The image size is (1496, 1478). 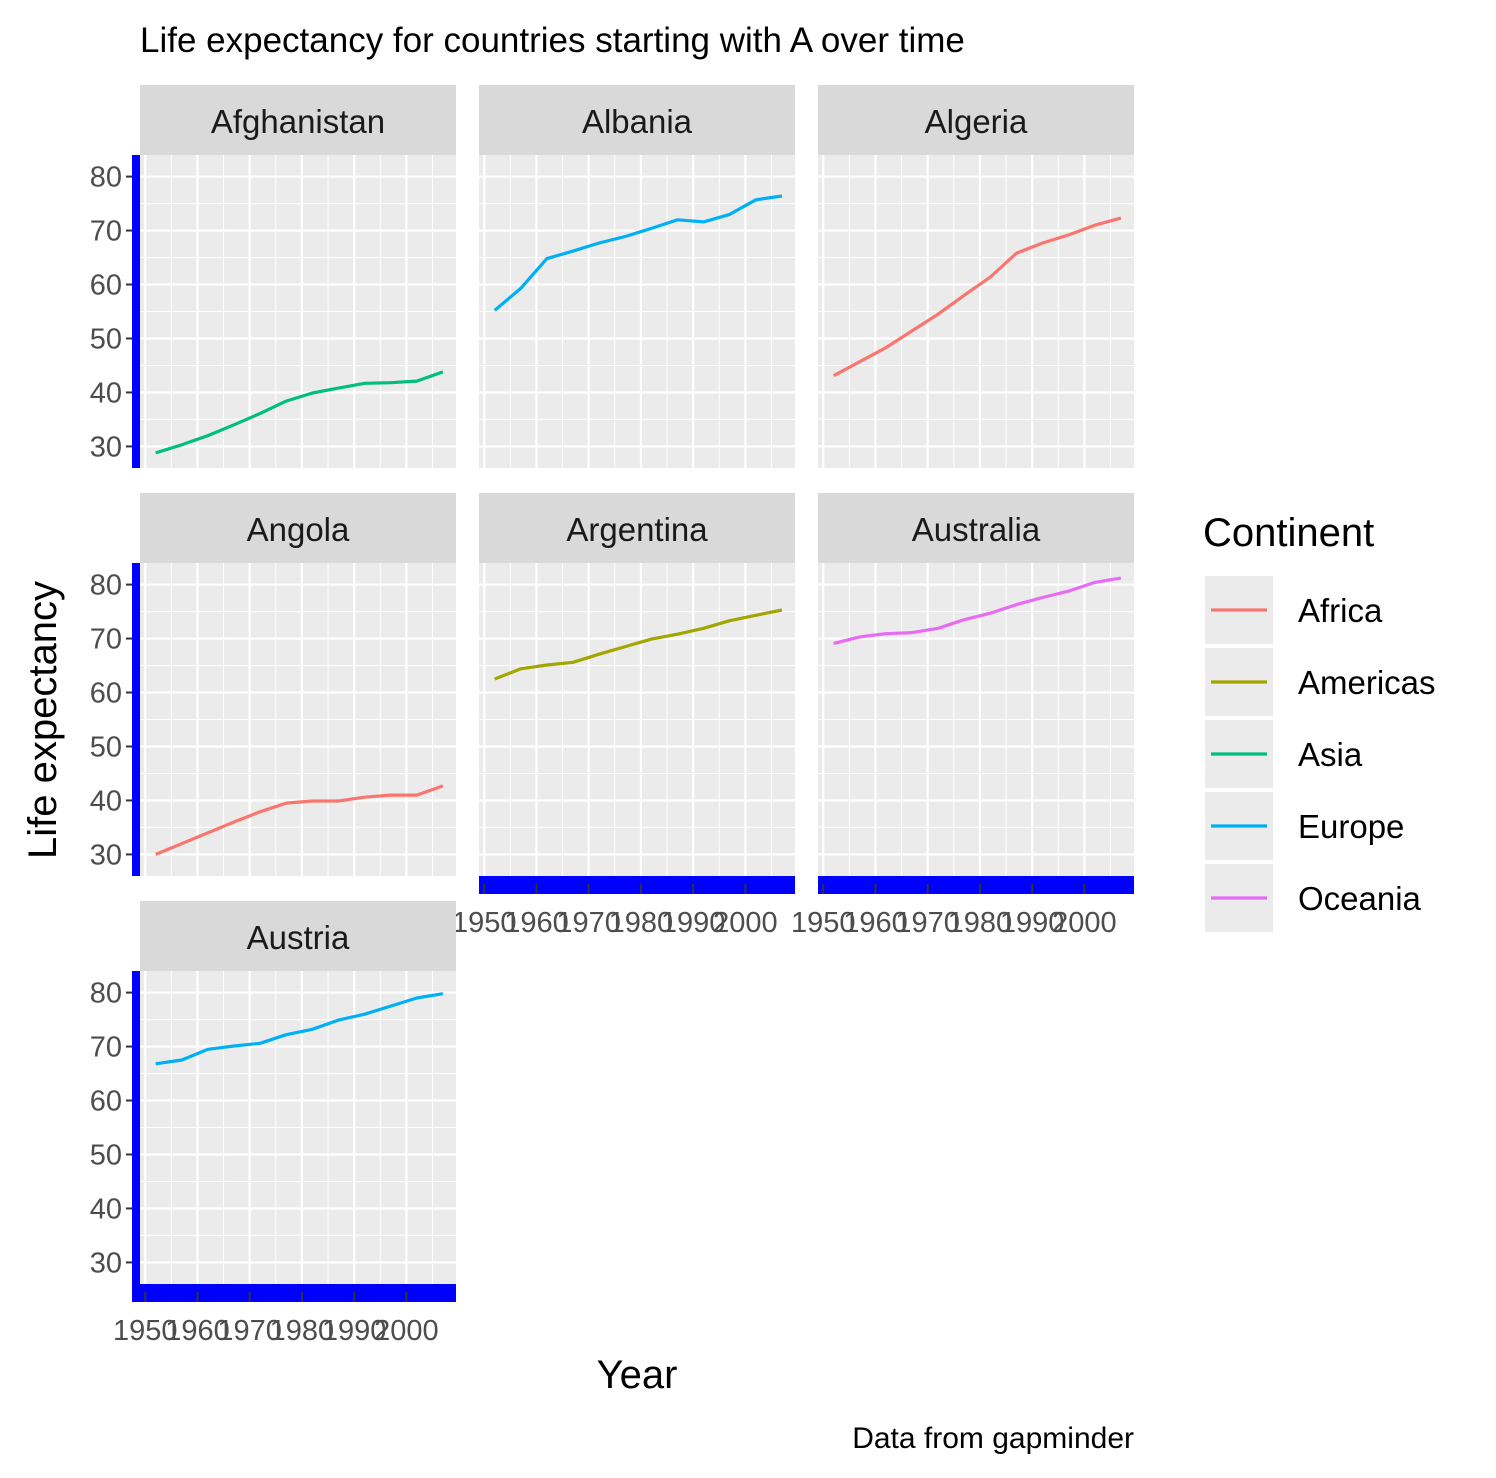 I want to click on facet-strip-label: Australia, so click(x=976, y=529).